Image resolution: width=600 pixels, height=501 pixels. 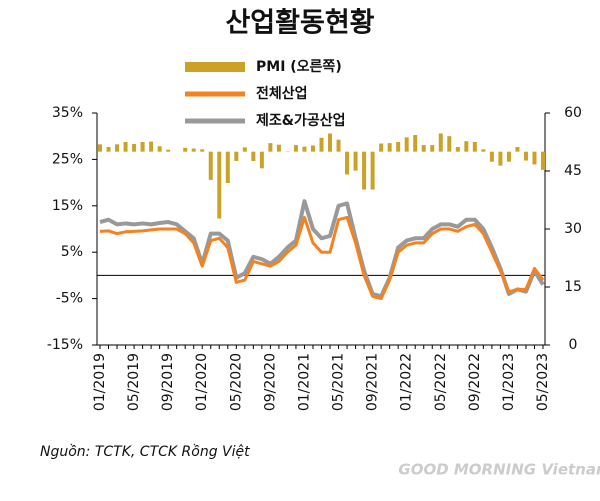 What do you see at coordinates (373, 382) in the screenshot?
I see `x-tick-label: 09/2021` at bounding box center [373, 382].